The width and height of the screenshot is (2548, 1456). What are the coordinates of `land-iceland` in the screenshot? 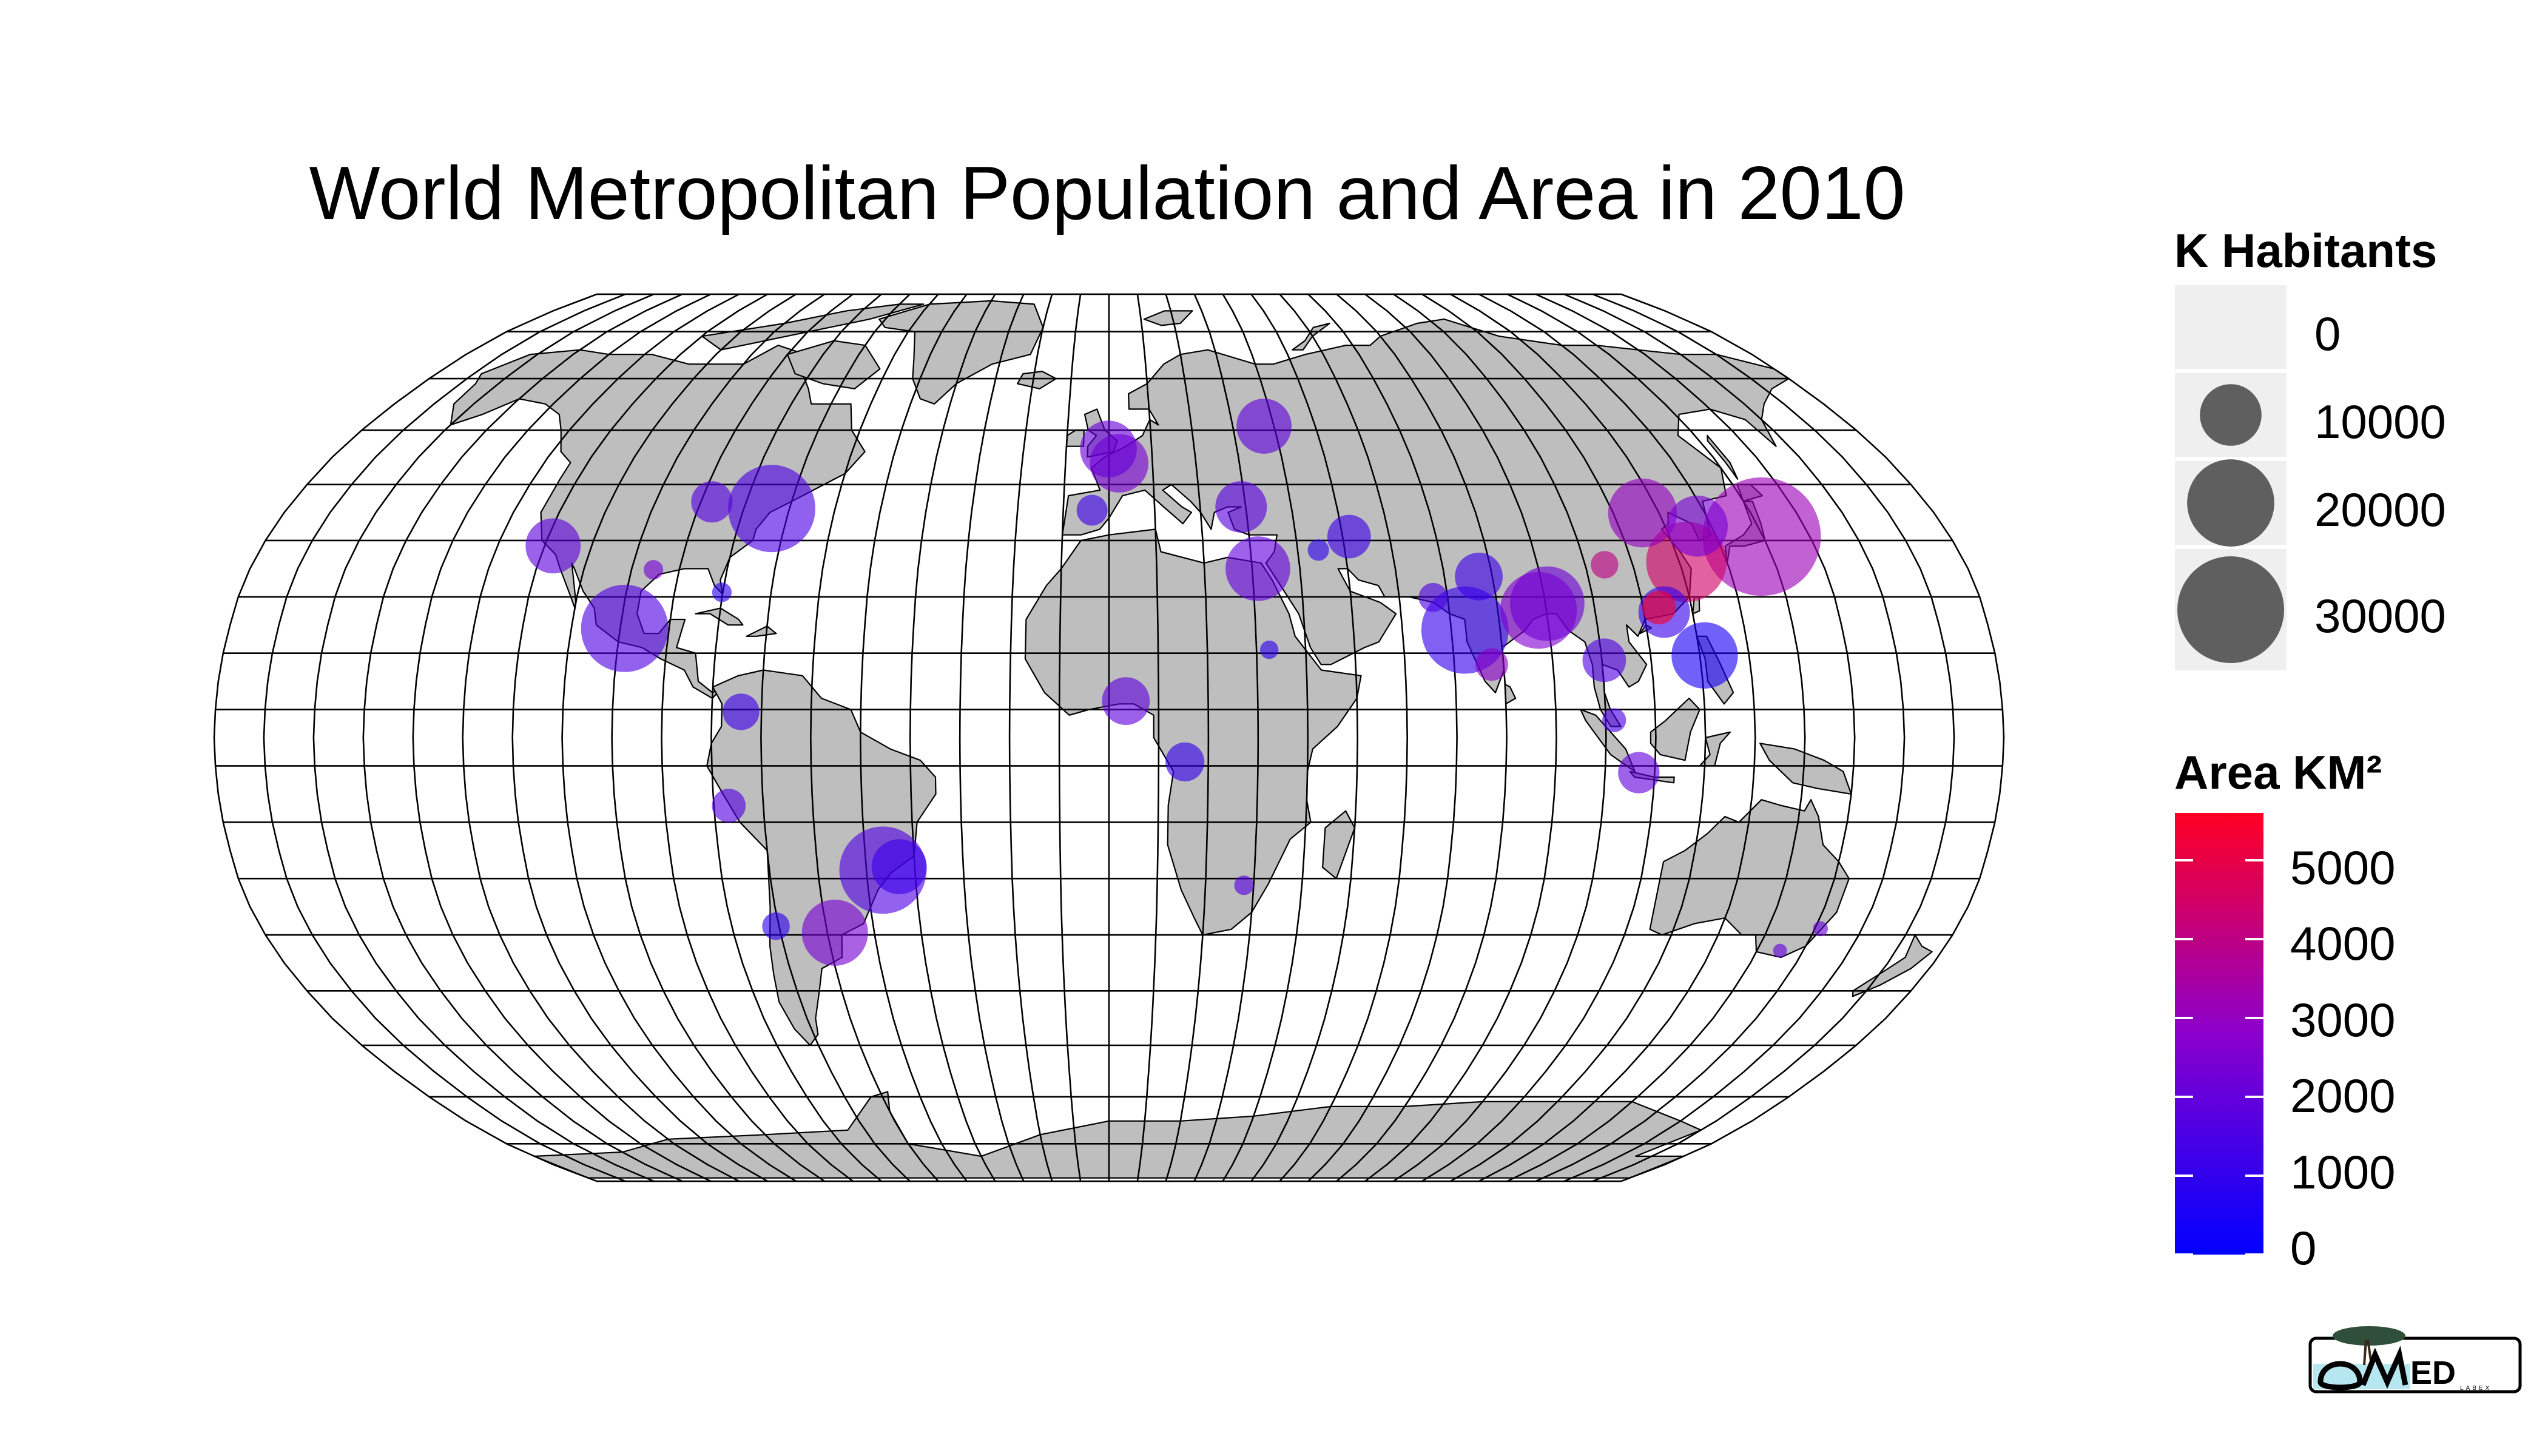 It's located at (1037, 380).